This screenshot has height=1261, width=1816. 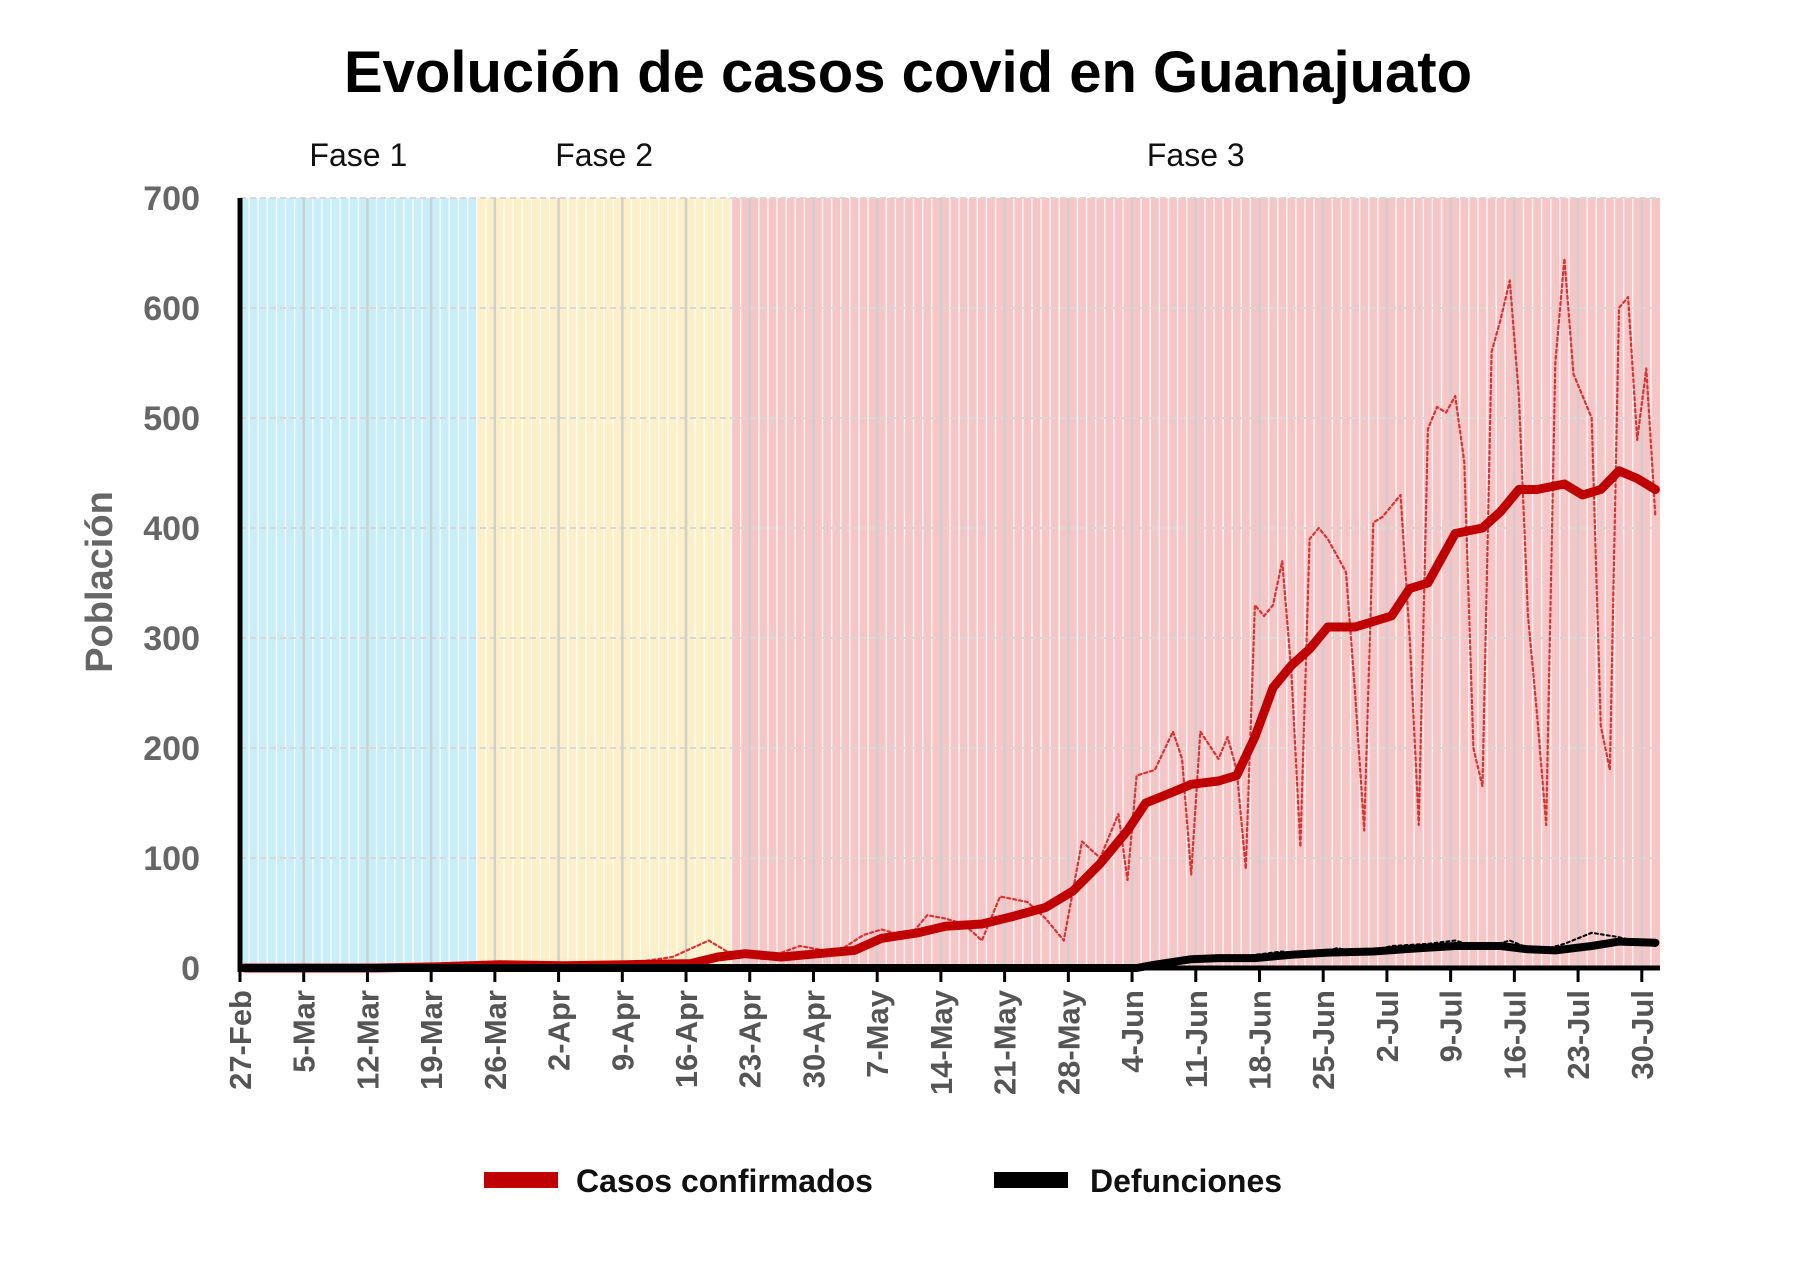 What do you see at coordinates (171, 639) in the screenshot?
I see `y-tick-label: 300` at bounding box center [171, 639].